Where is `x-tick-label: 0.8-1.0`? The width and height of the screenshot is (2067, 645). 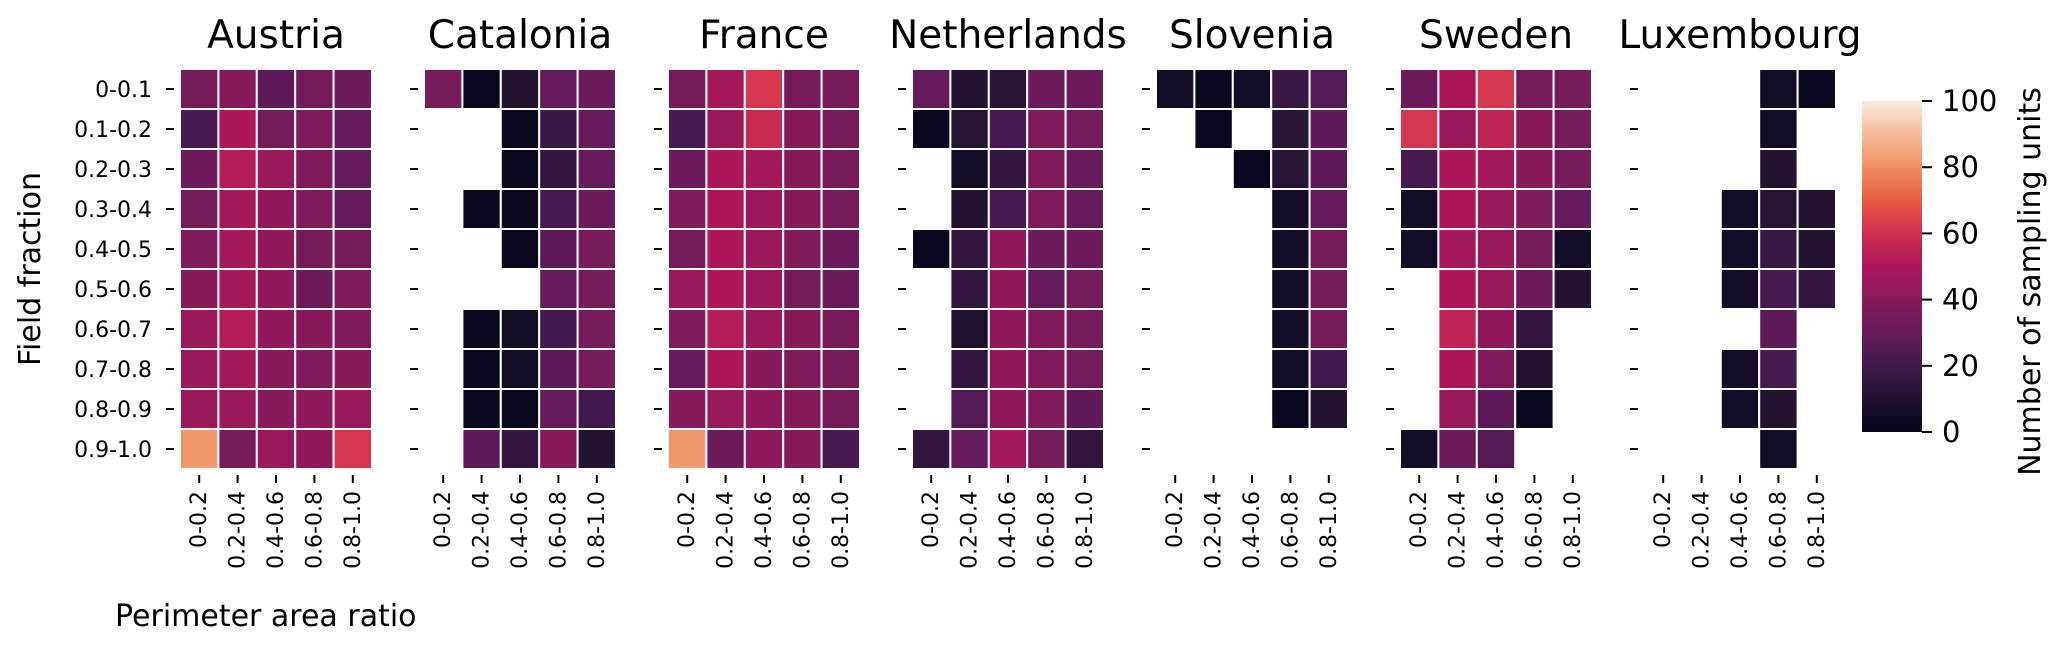 x-tick-label: 0.8-1.0 is located at coordinates (597, 530).